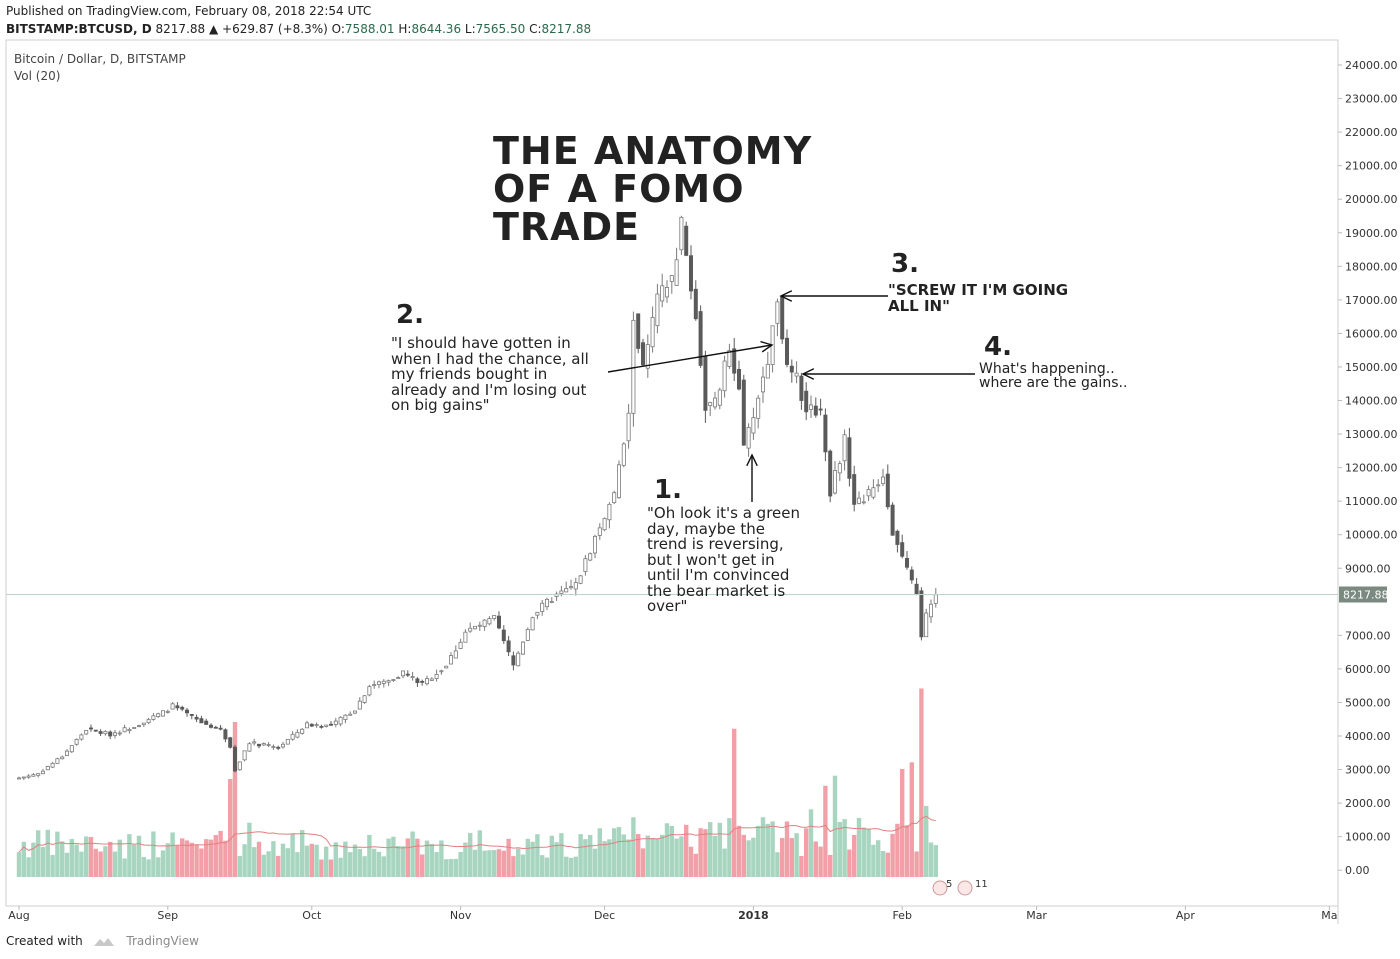 The width and height of the screenshot is (1400, 959). Describe the element at coordinates (1371, 166) in the screenshot. I see `price-tick-label: 21000.00` at that location.